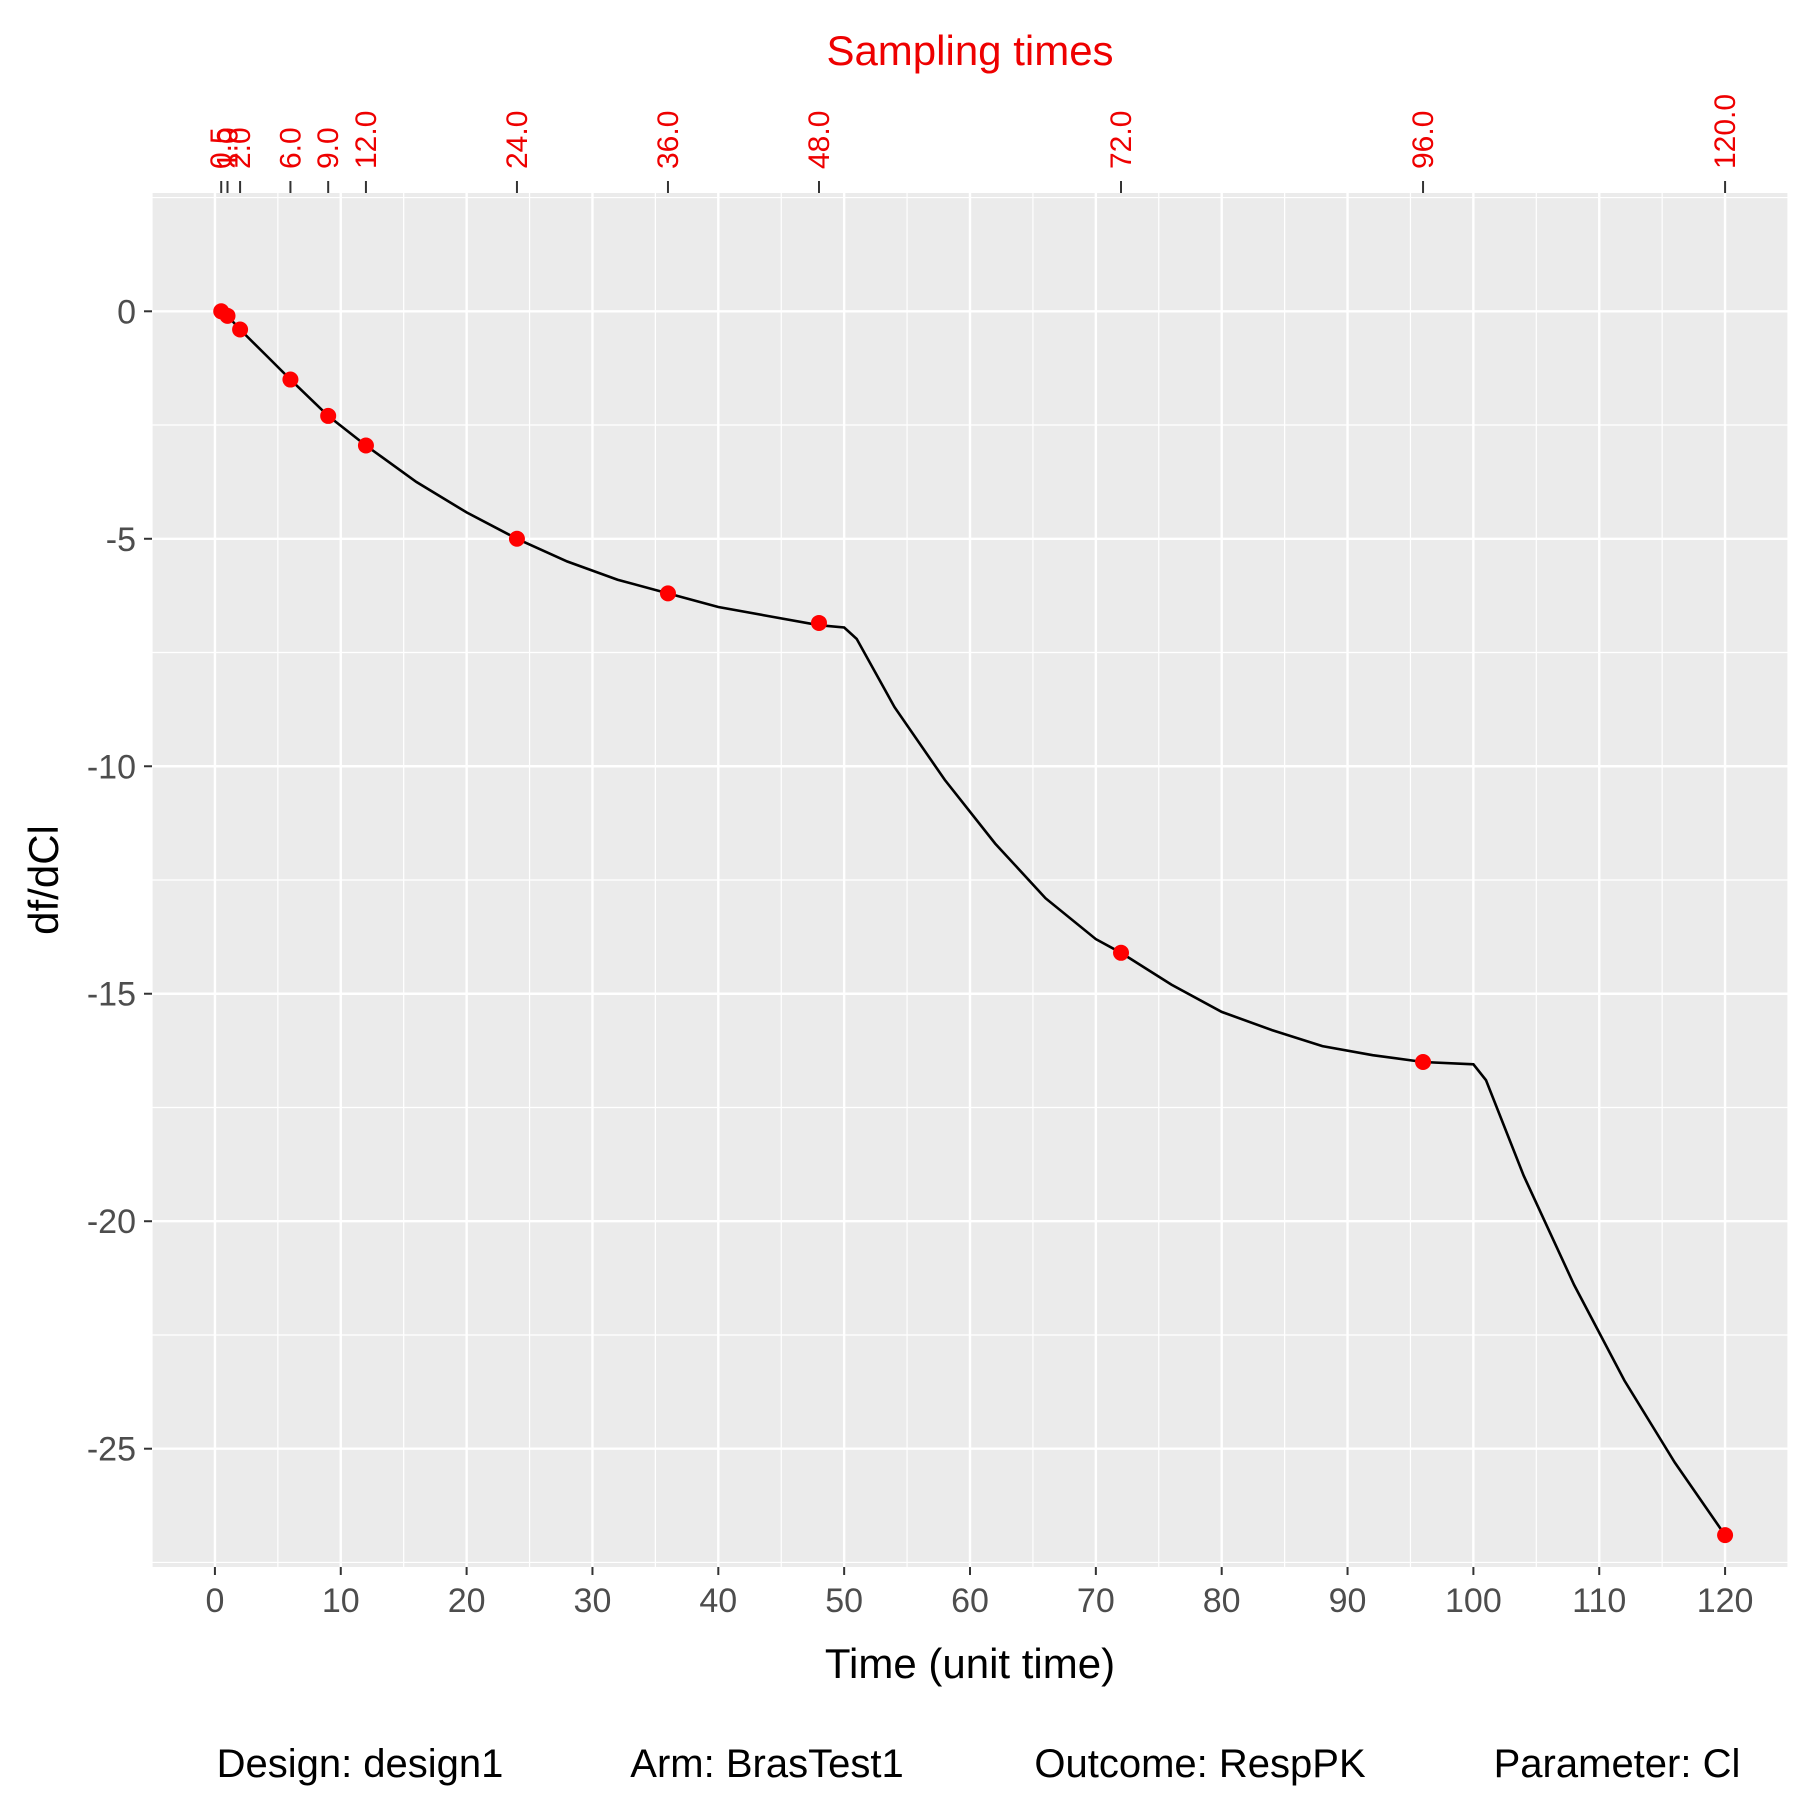 The image size is (1800, 1800). What do you see at coordinates (121, 540) in the screenshot?
I see `y-tick-label: -5` at bounding box center [121, 540].